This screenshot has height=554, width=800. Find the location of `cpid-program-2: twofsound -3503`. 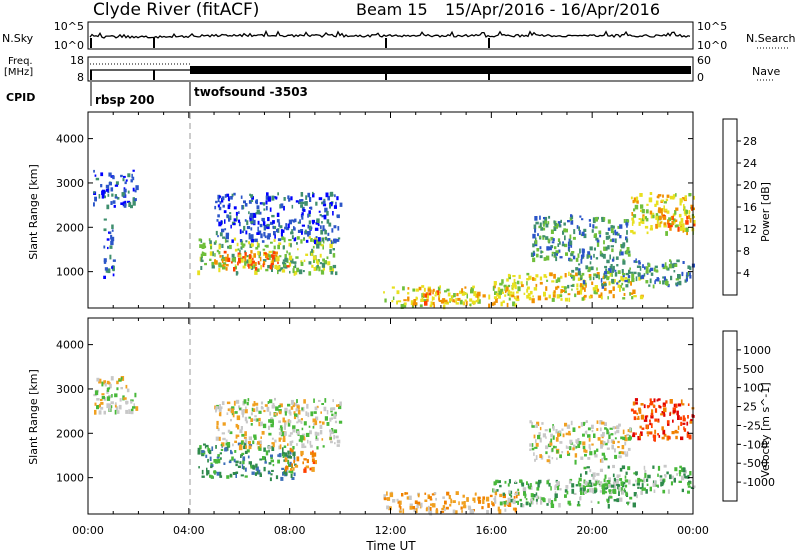

cpid-program-2: twofsound -3503 is located at coordinates (251, 92).